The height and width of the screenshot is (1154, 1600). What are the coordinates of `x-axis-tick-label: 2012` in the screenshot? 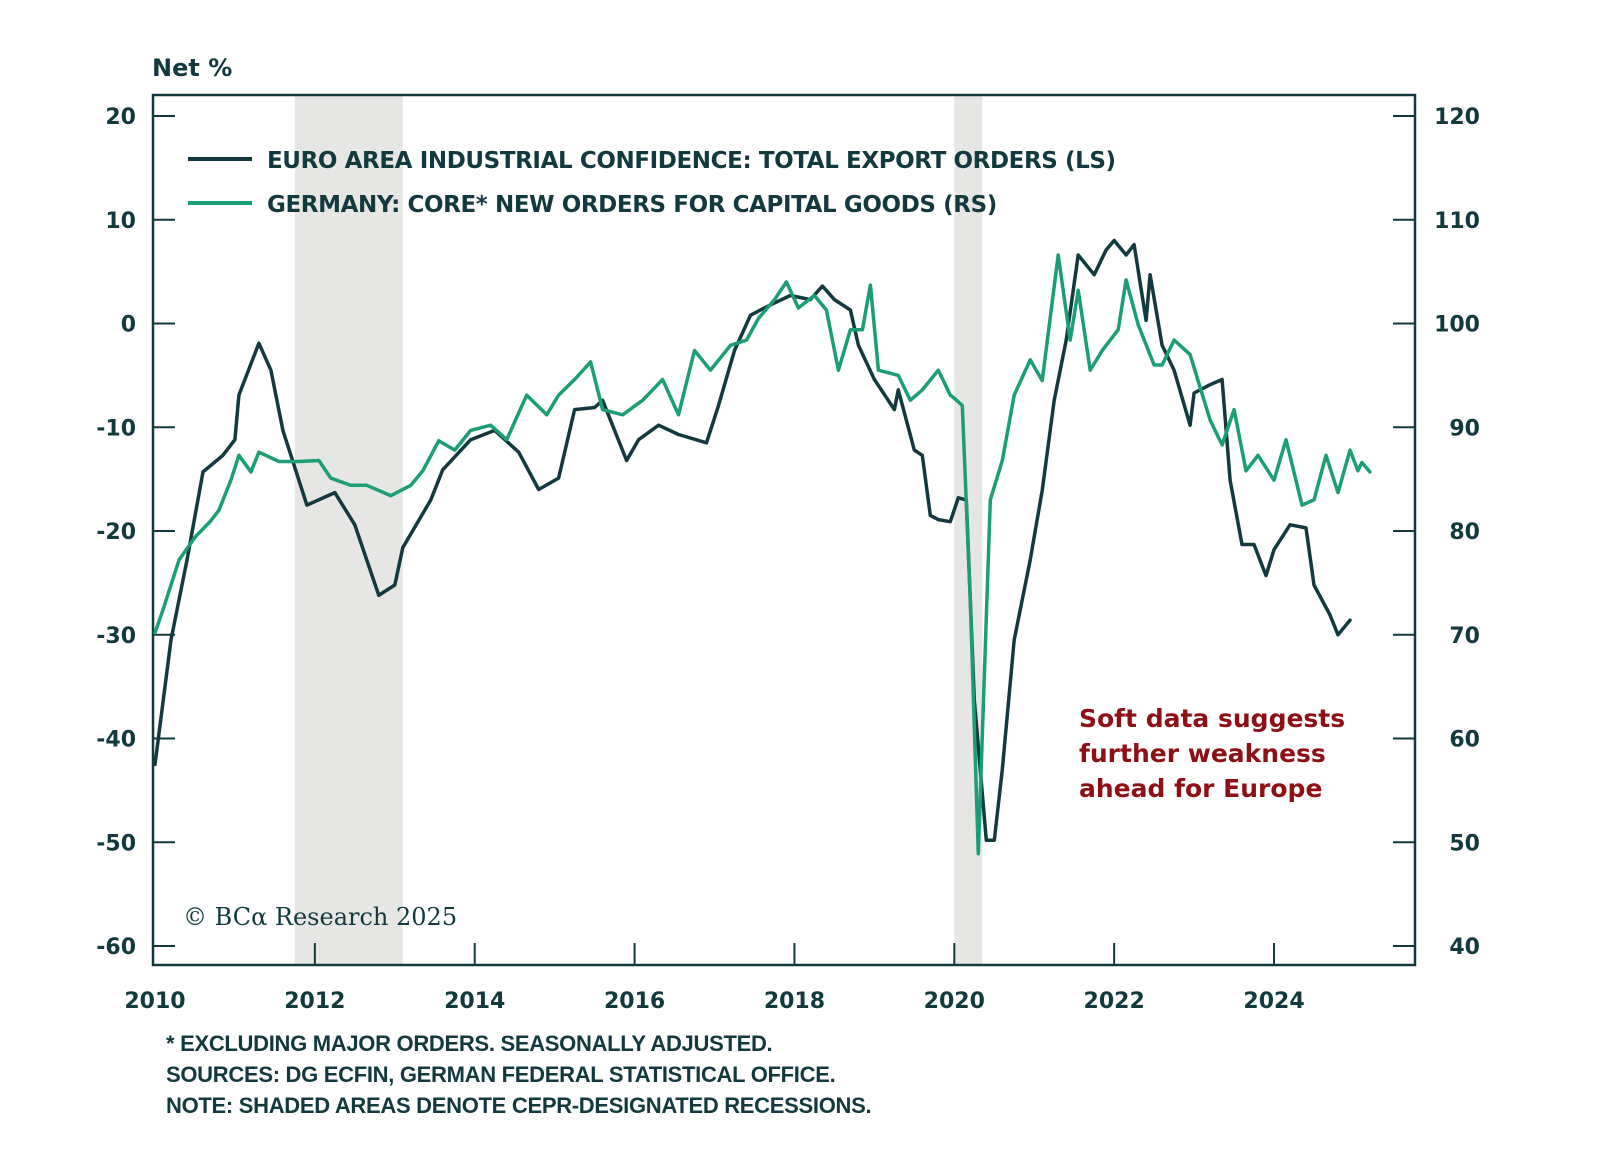 It's located at (314, 1001).